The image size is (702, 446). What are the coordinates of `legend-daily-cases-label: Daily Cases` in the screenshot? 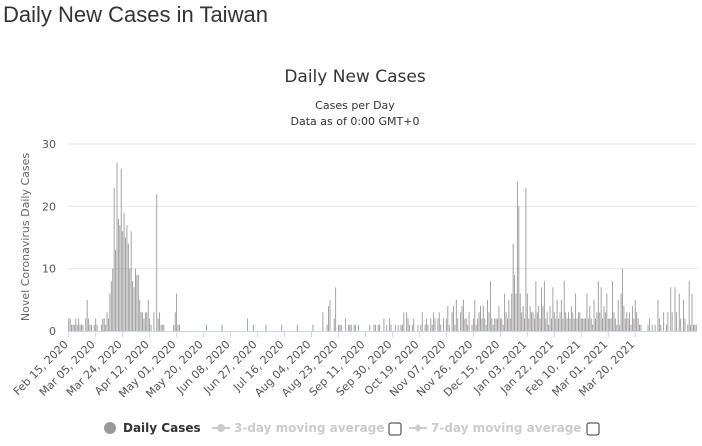 It's located at (162, 428).